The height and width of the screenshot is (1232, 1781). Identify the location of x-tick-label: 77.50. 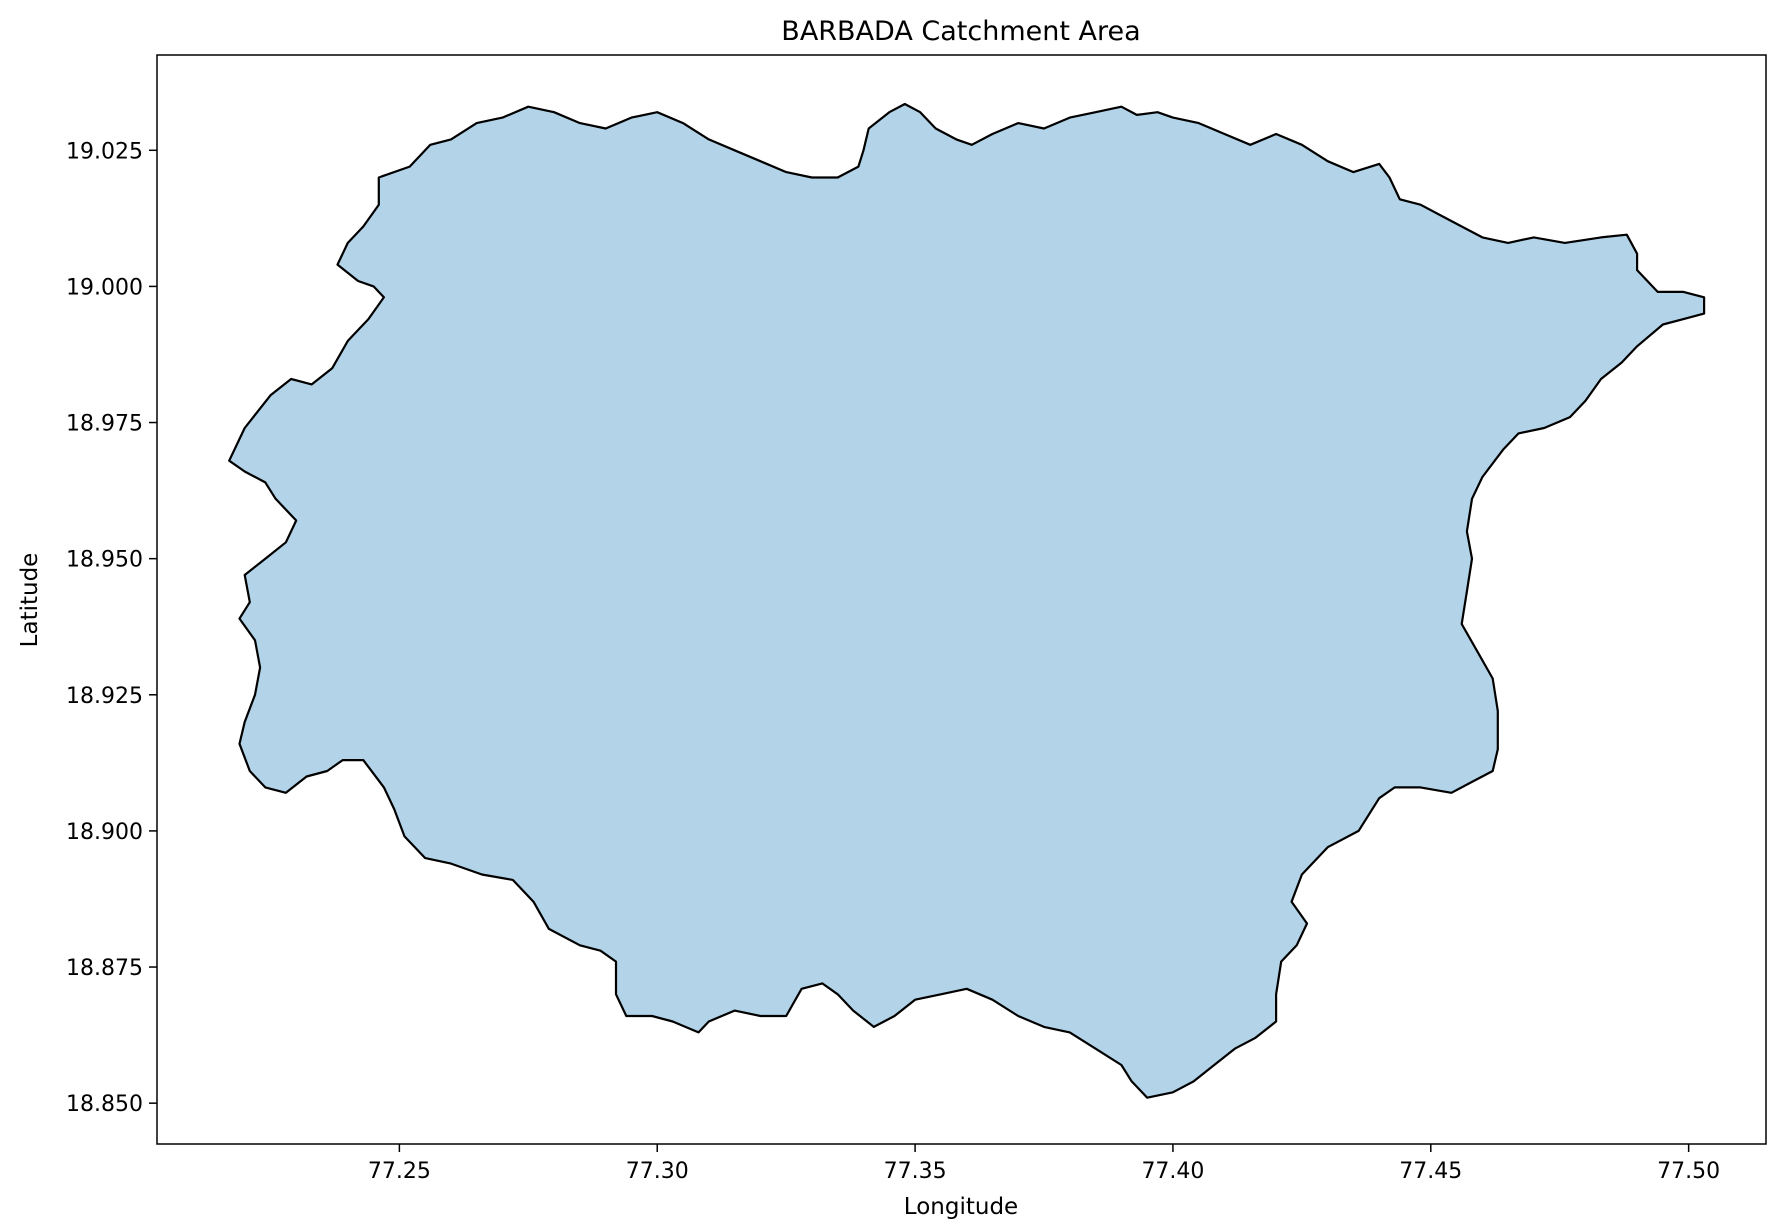
(1688, 1171).